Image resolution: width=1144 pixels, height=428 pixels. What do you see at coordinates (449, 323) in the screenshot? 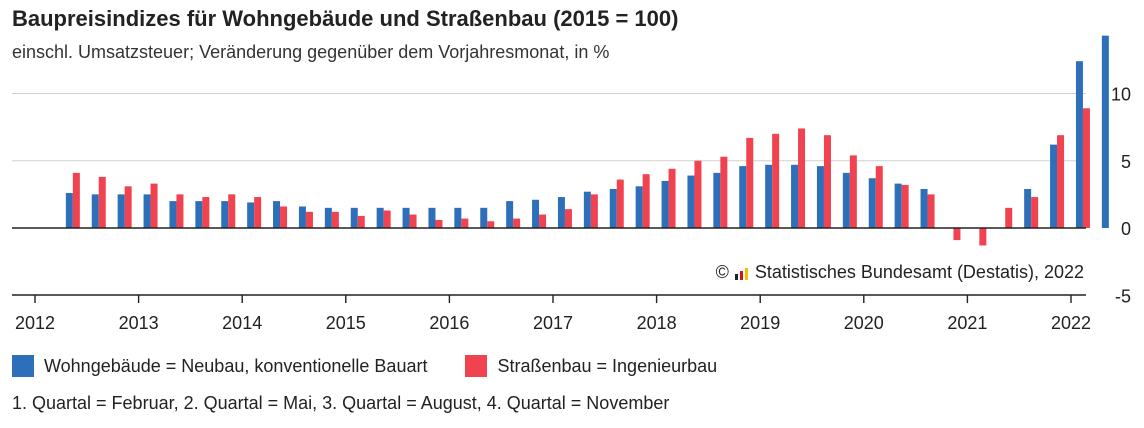
I see `x-tick-label: 2016` at bounding box center [449, 323].